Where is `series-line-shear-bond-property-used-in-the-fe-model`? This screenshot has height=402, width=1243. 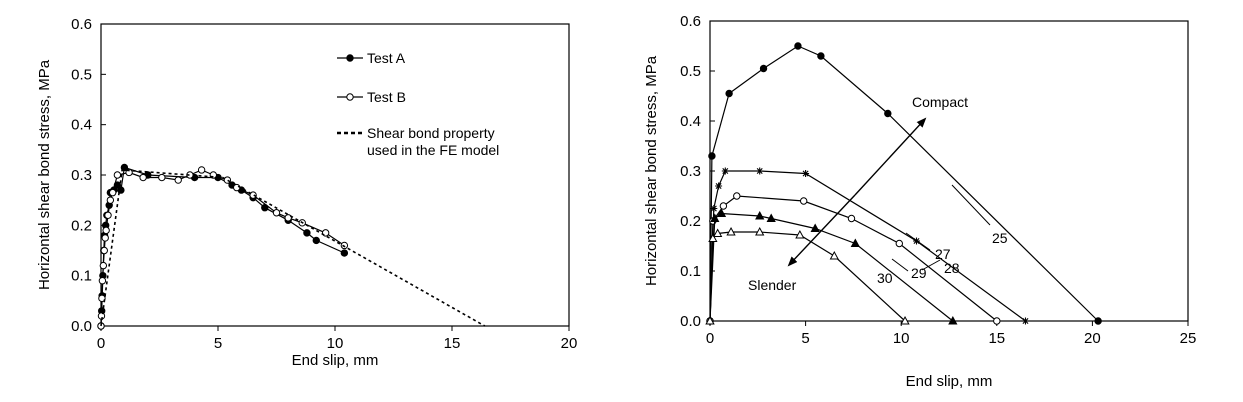
series-line-shear-bond-property-used-in-the-fe-model is located at coordinates (293, 248).